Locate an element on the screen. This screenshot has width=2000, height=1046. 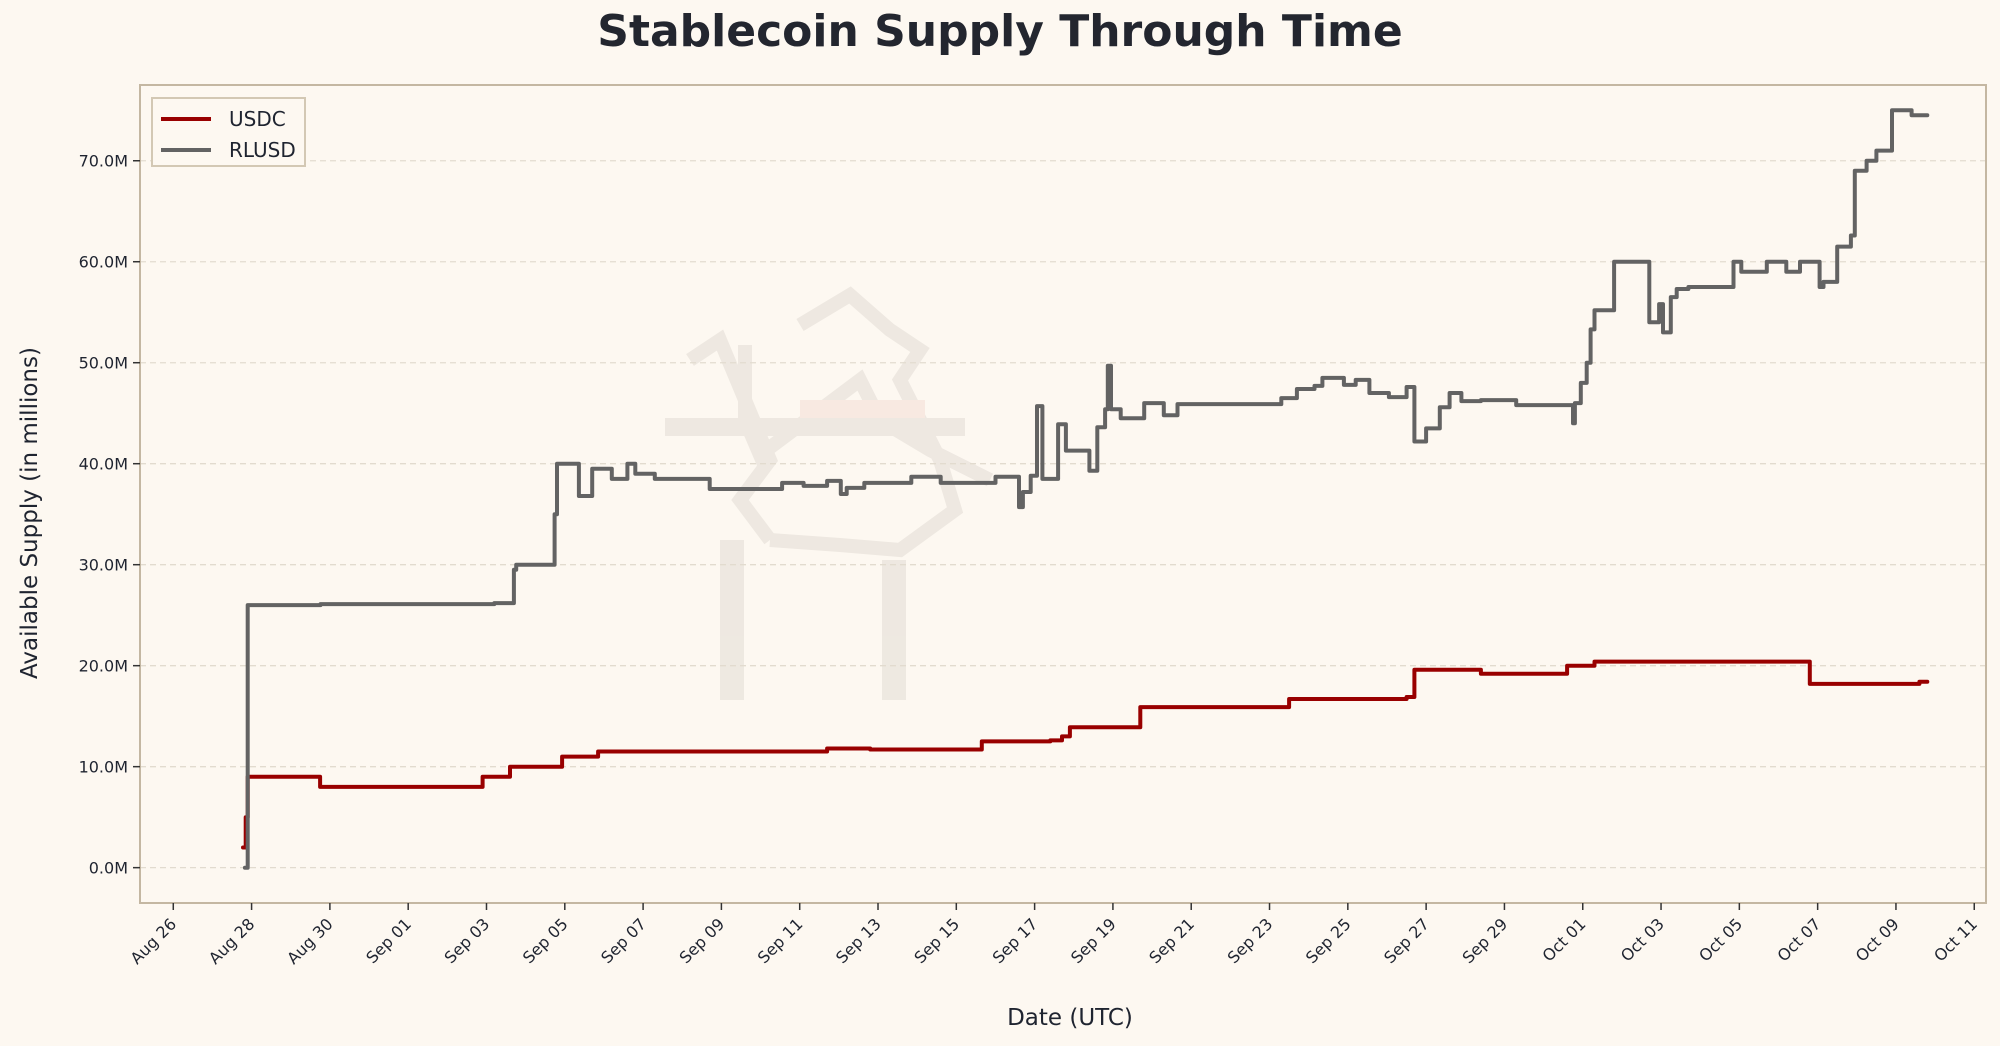
x-tick-label: Aug 28 is located at coordinates (232, 941).